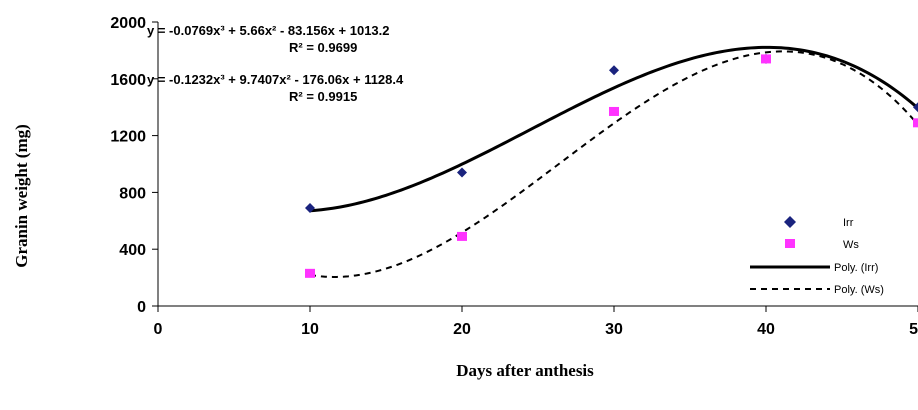 The image size is (918, 410). I want to click on legend-ws-square-icon, so click(790, 243).